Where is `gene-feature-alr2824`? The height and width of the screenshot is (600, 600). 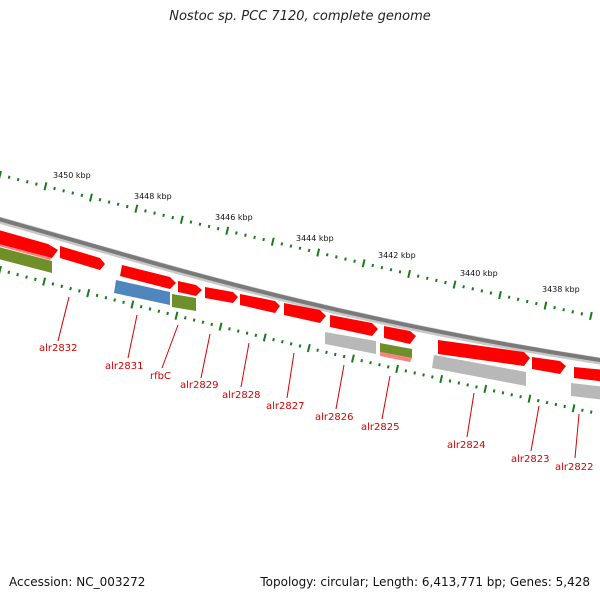 gene-feature-alr2824 is located at coordinates (400, 335).